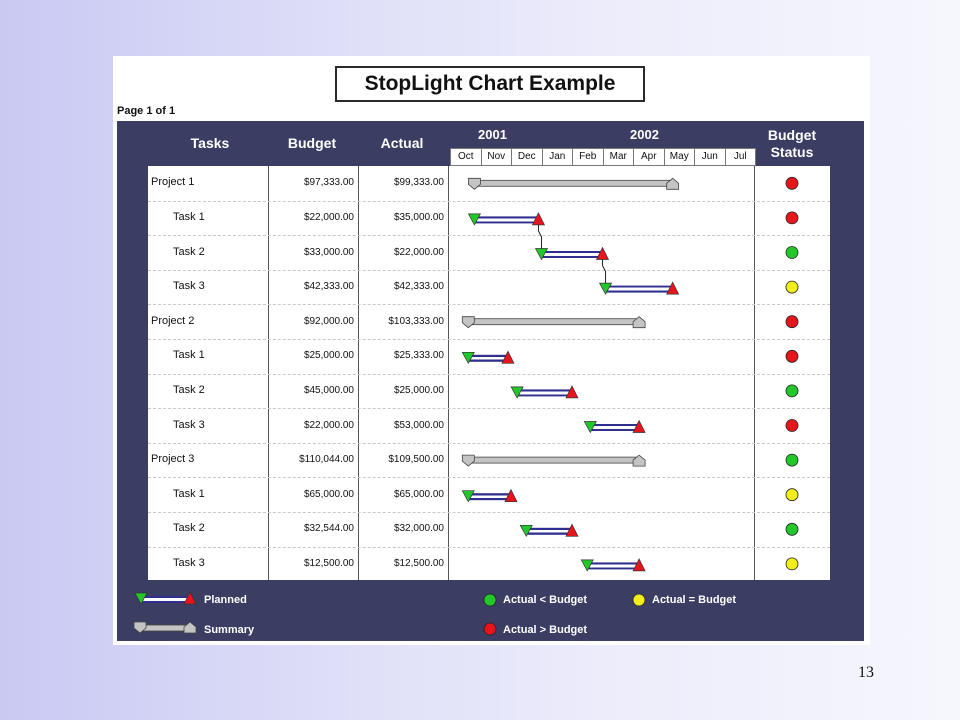 The width and height of the screenshot is (960, 720). What do you see at coordinates (618, 157) in the screenshot?
I see `month-label: Mar` at bounding box center [618, 157].